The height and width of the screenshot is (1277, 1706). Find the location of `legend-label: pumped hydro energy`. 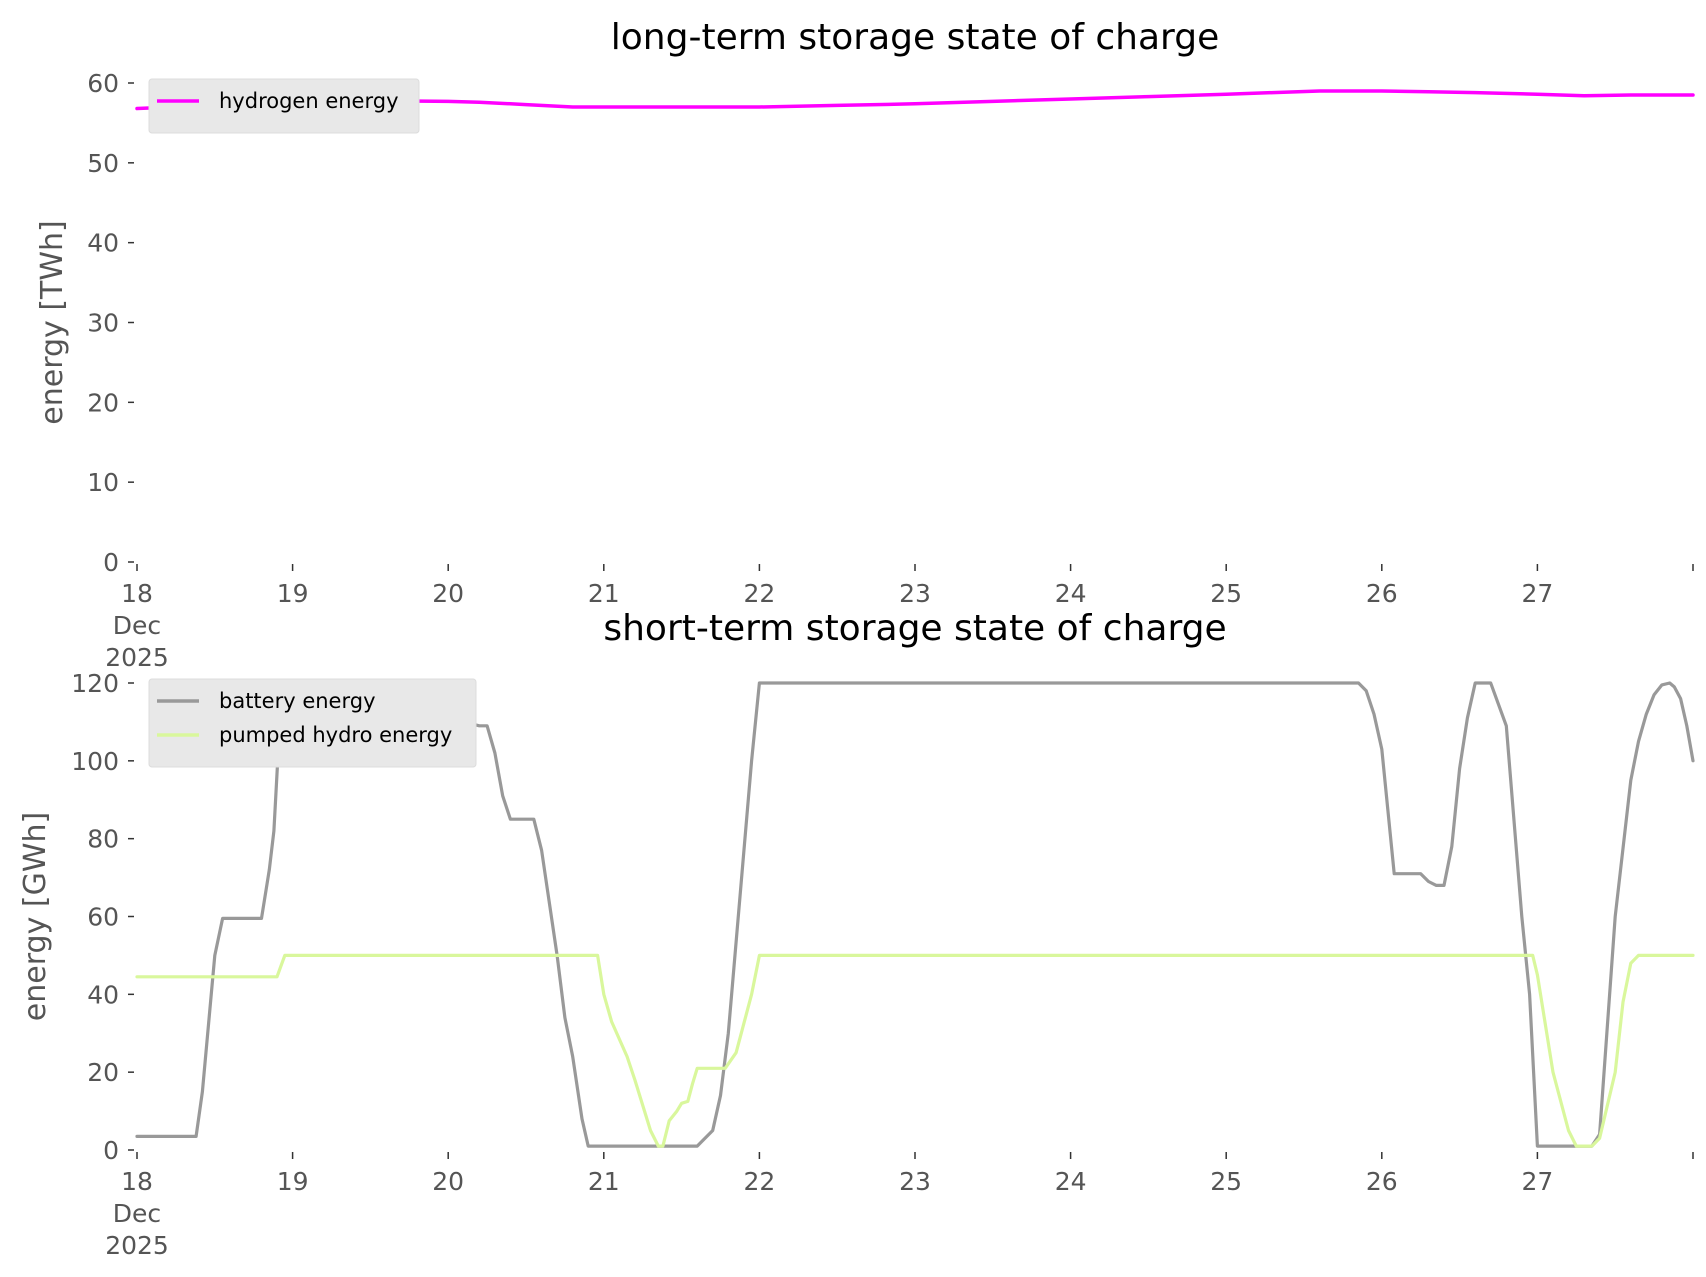

legend-label: pumped hydro energy is located at coordinates (335, 735).